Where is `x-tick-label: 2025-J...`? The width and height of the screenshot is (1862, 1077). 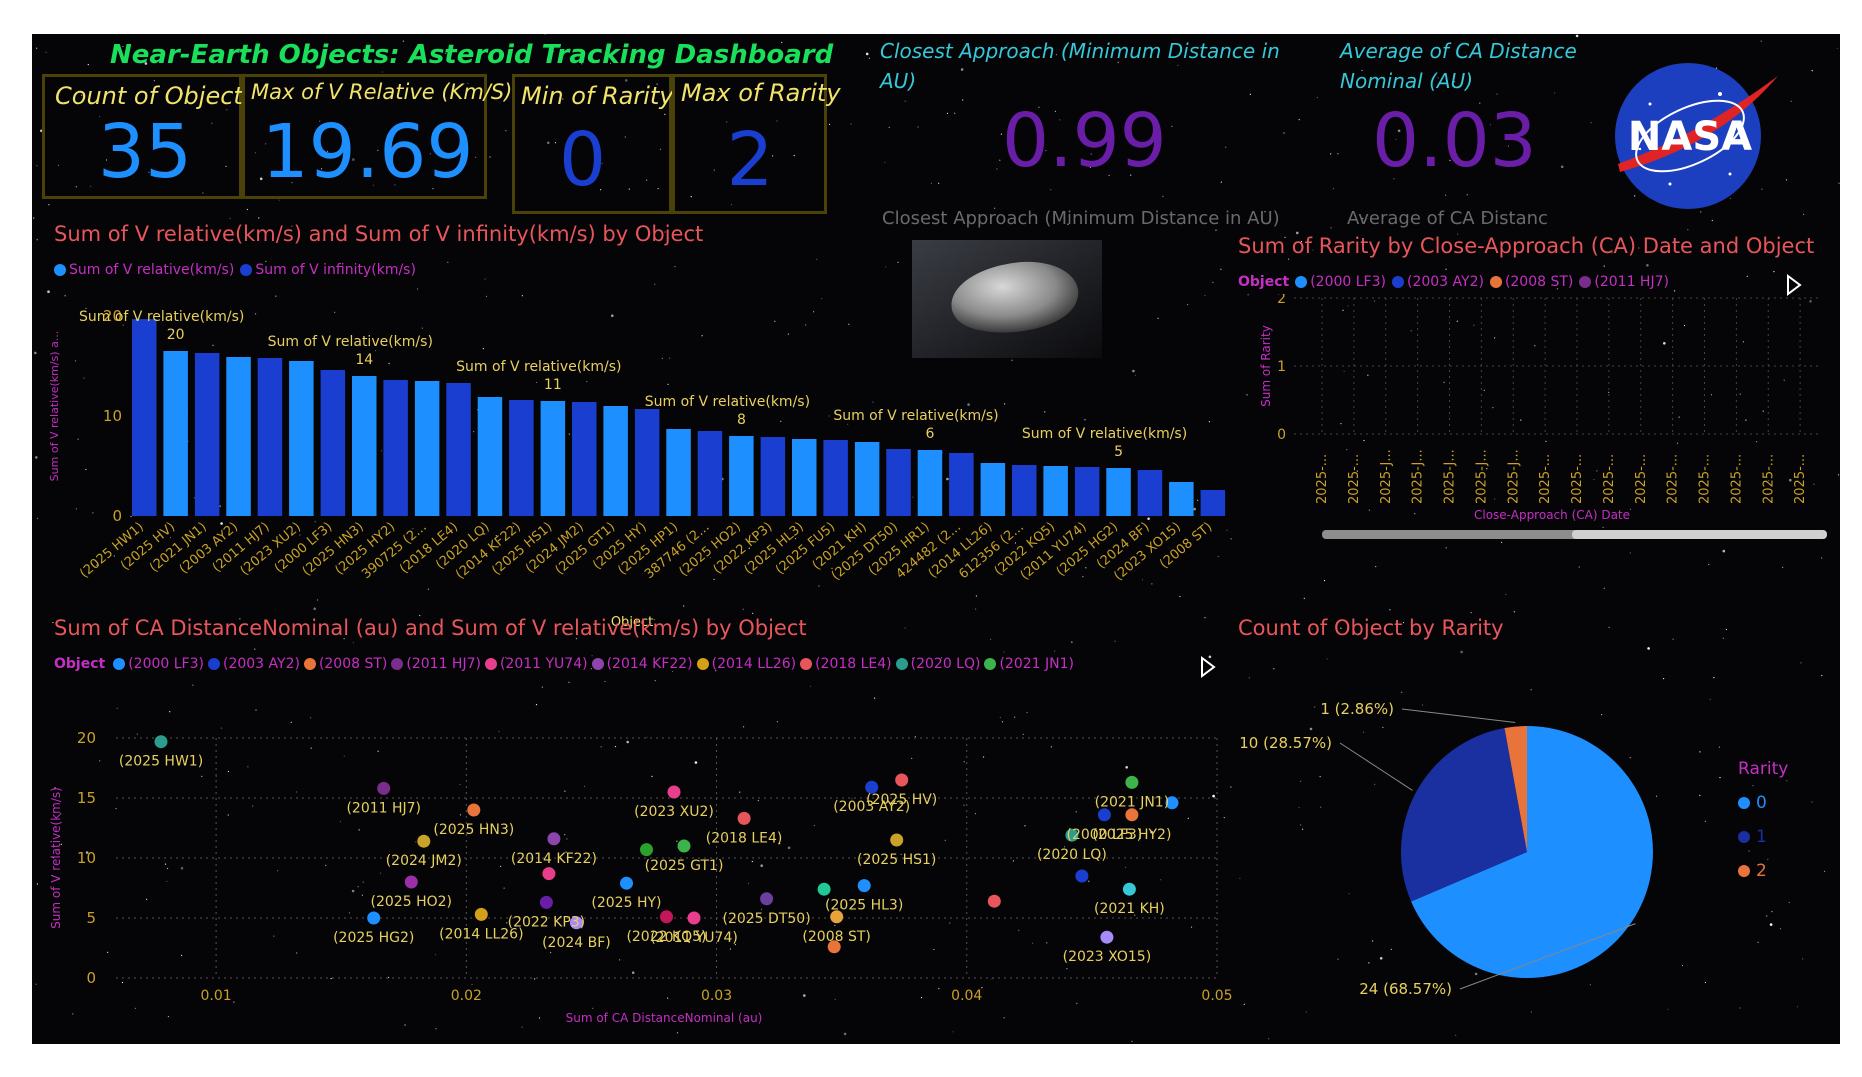 x-tick-label: 2025-J... is located at coordinates (1386, 476).